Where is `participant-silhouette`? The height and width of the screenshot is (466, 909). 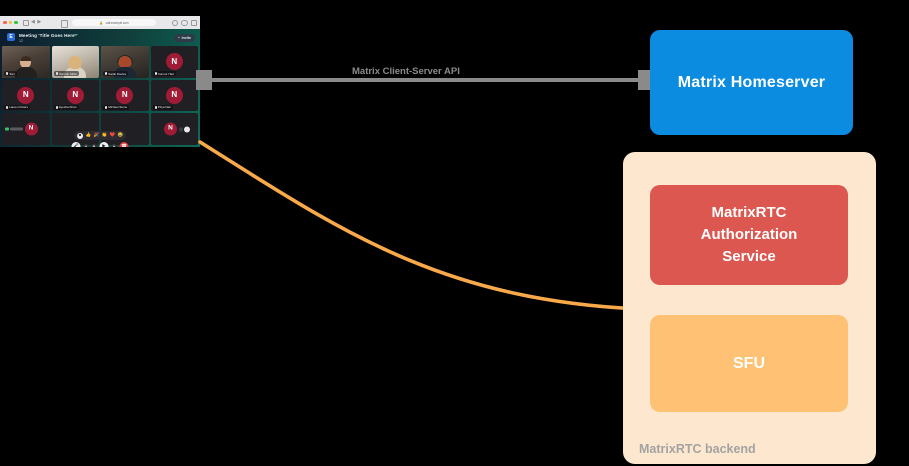
participant-silhouette is located at coordinates (25, 66).